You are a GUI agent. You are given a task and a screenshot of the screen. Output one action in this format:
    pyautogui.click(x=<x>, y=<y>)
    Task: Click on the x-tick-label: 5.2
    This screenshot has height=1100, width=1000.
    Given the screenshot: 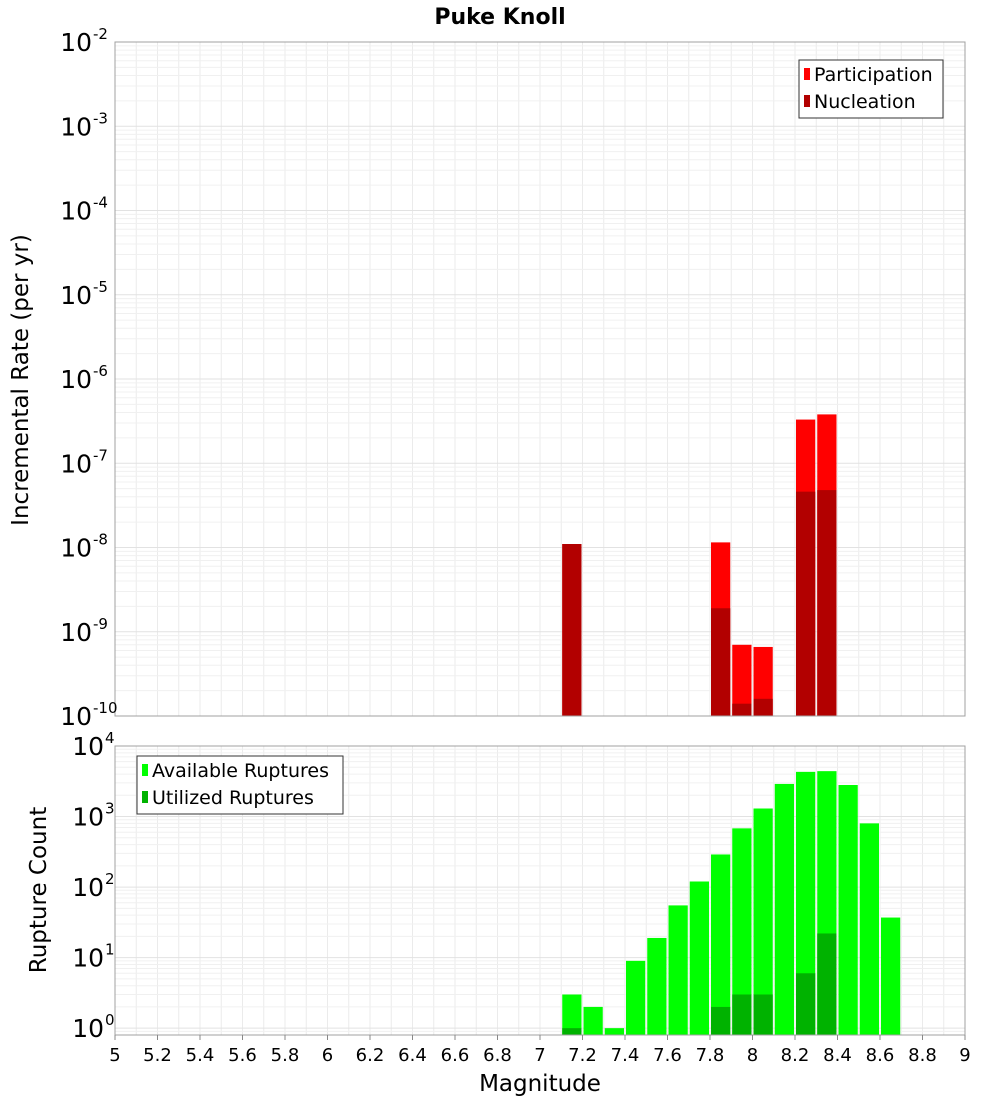 What is the action you would take?
    pyautogui.click(x=157, y=1055)
    